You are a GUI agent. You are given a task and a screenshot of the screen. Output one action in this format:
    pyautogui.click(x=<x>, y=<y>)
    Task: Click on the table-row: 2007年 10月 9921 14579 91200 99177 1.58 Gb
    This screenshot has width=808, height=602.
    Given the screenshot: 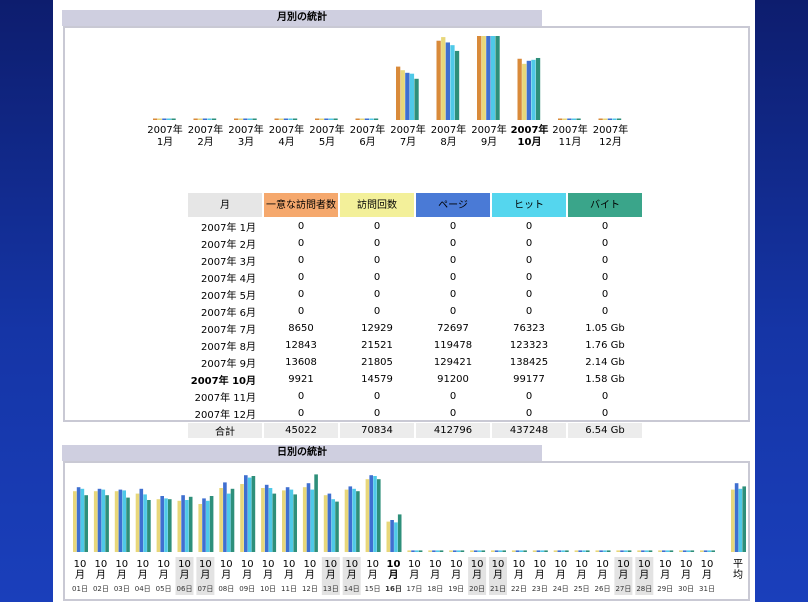 What is the action you would take?
    pyautogui.click(x=415, y=379)
    